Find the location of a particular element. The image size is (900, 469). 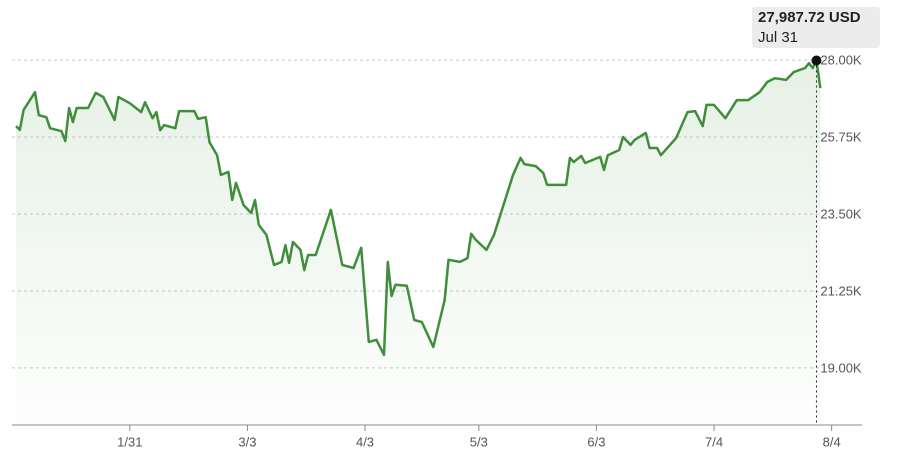

tooltip-date: Jul 31 is located at coordinates (778, 37).